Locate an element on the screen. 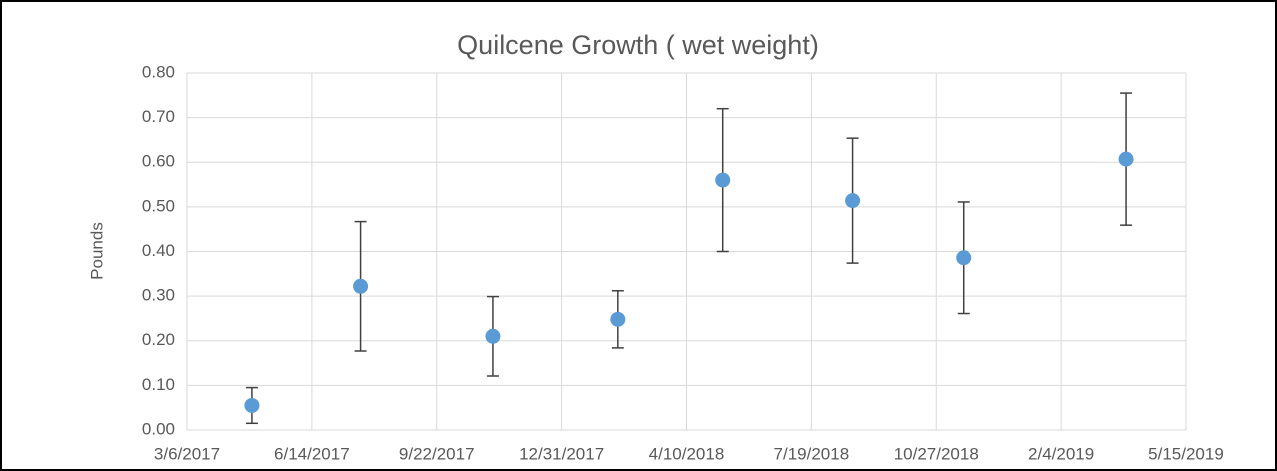 This screenshot has height=471, width=1277. x-tick-label: 6/14/2017 is located at coordinates (312, 453).